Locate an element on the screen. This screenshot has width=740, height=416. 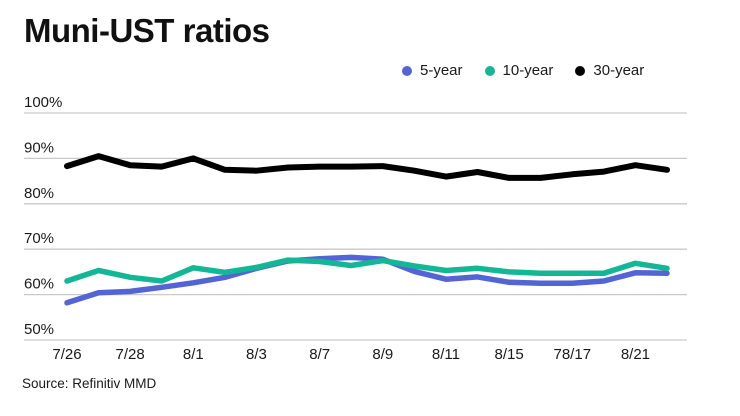
y-tick-label-60: 60% is located at coordinates (39, 284).